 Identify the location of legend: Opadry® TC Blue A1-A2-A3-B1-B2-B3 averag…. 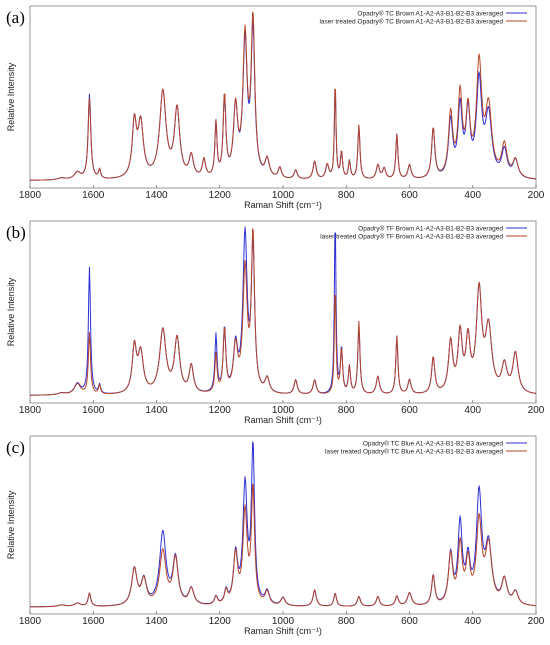
(426, 447).